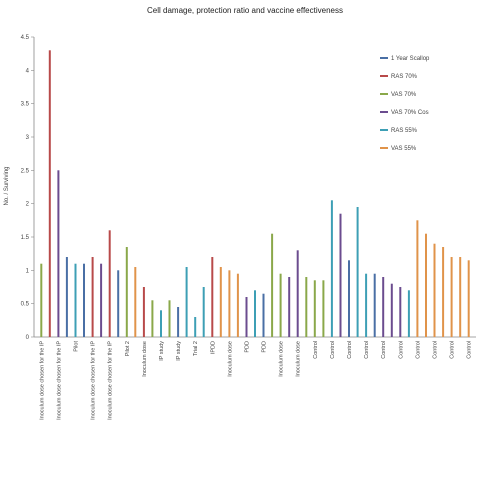 This screenshot has width=489, height=480. I want to click on legend-label: VAS 55%, so click(404, 149).